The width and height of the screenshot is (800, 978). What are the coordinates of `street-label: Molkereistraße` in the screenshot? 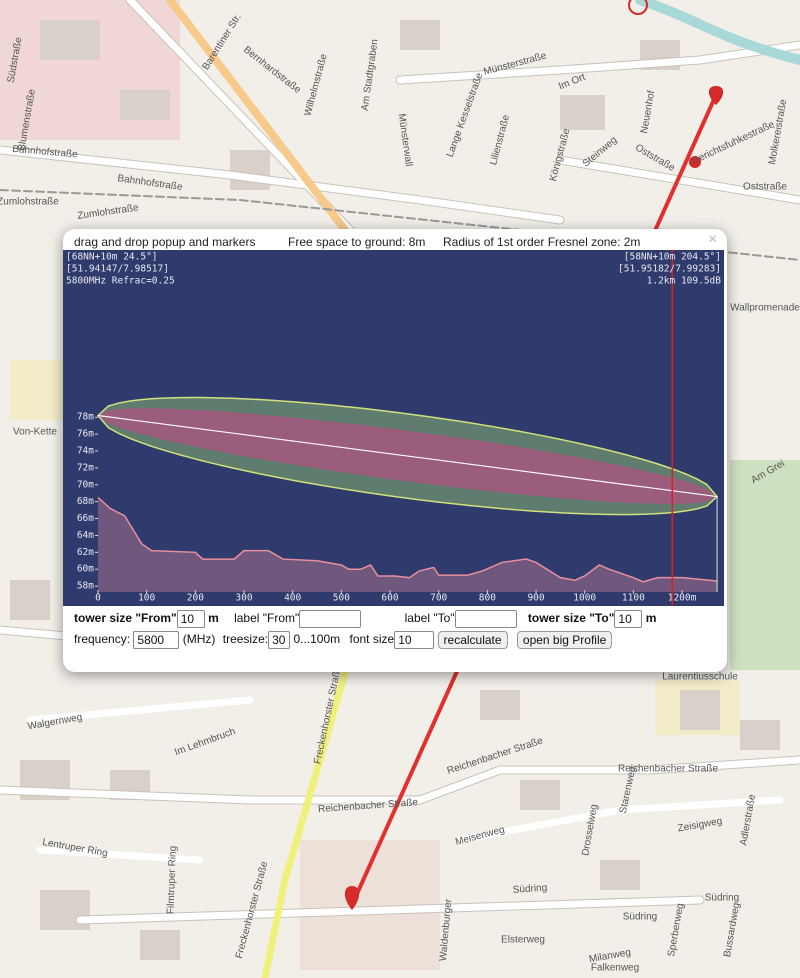 It's located at (778, 131).